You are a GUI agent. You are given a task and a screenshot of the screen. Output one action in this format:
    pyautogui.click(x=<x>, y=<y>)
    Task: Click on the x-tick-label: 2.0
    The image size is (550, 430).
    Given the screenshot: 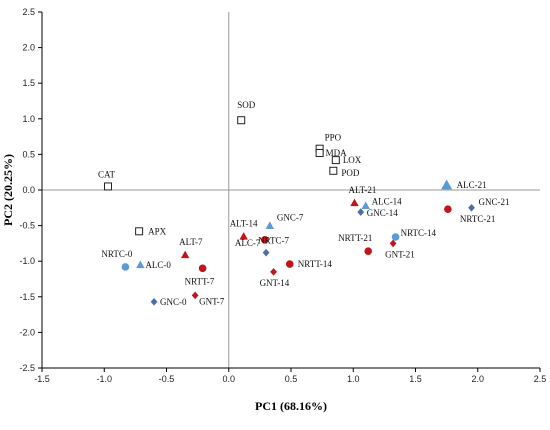 What is the action you would take?
    pyautogui.click(x=477, y=379)
    